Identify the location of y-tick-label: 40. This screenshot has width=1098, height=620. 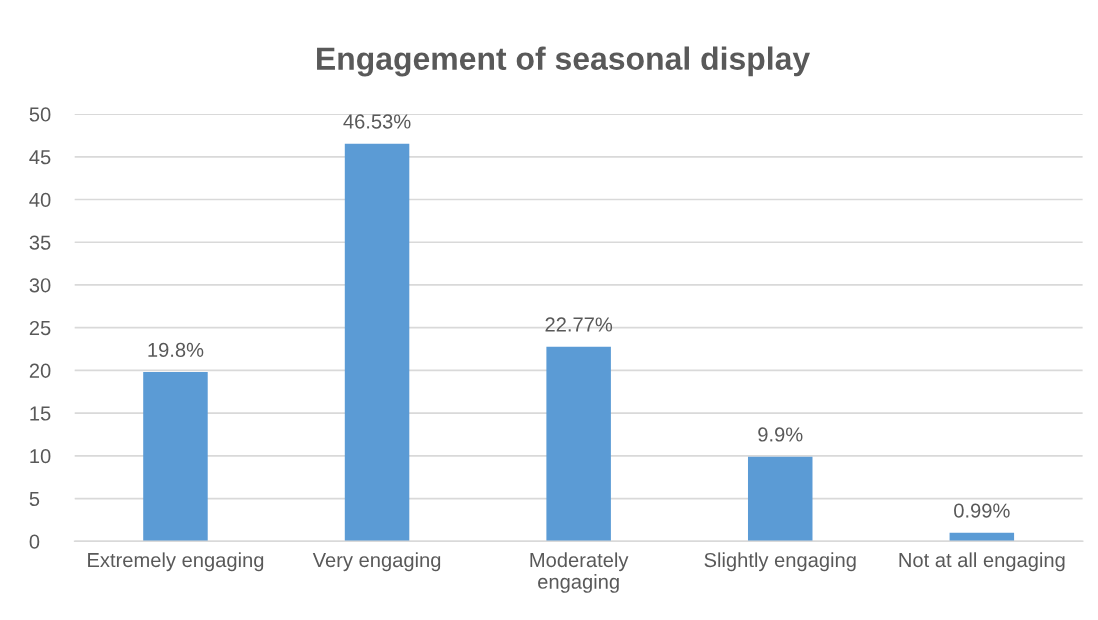
(40, 200).